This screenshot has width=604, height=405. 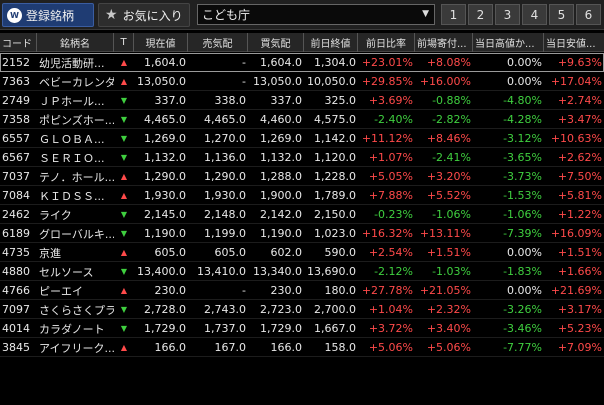 I want to click on cell-price: 1,930.0, so click(x=165, y=195).